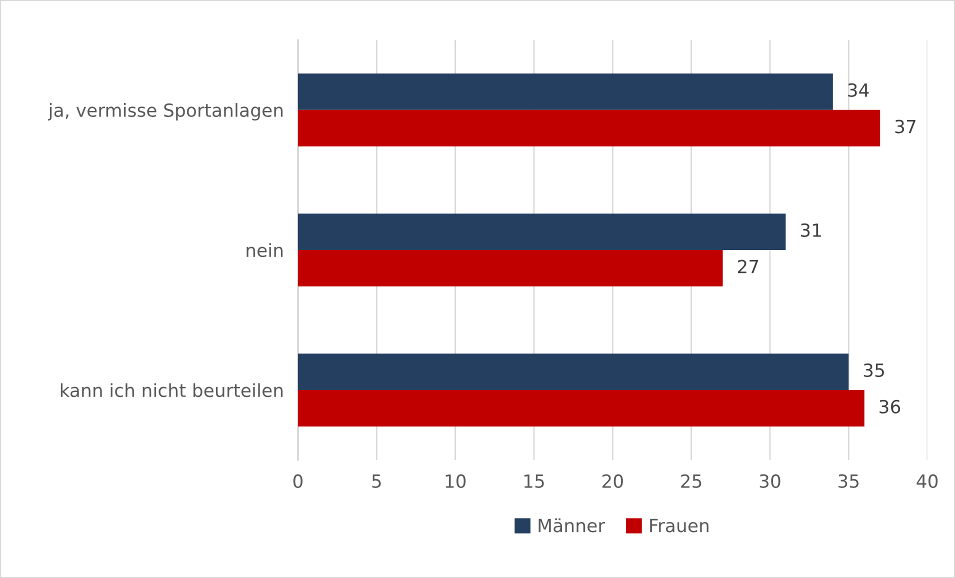 This screenshot has height=578, width=955. I want to click on x-tick-label: 40, so click(927, 481).